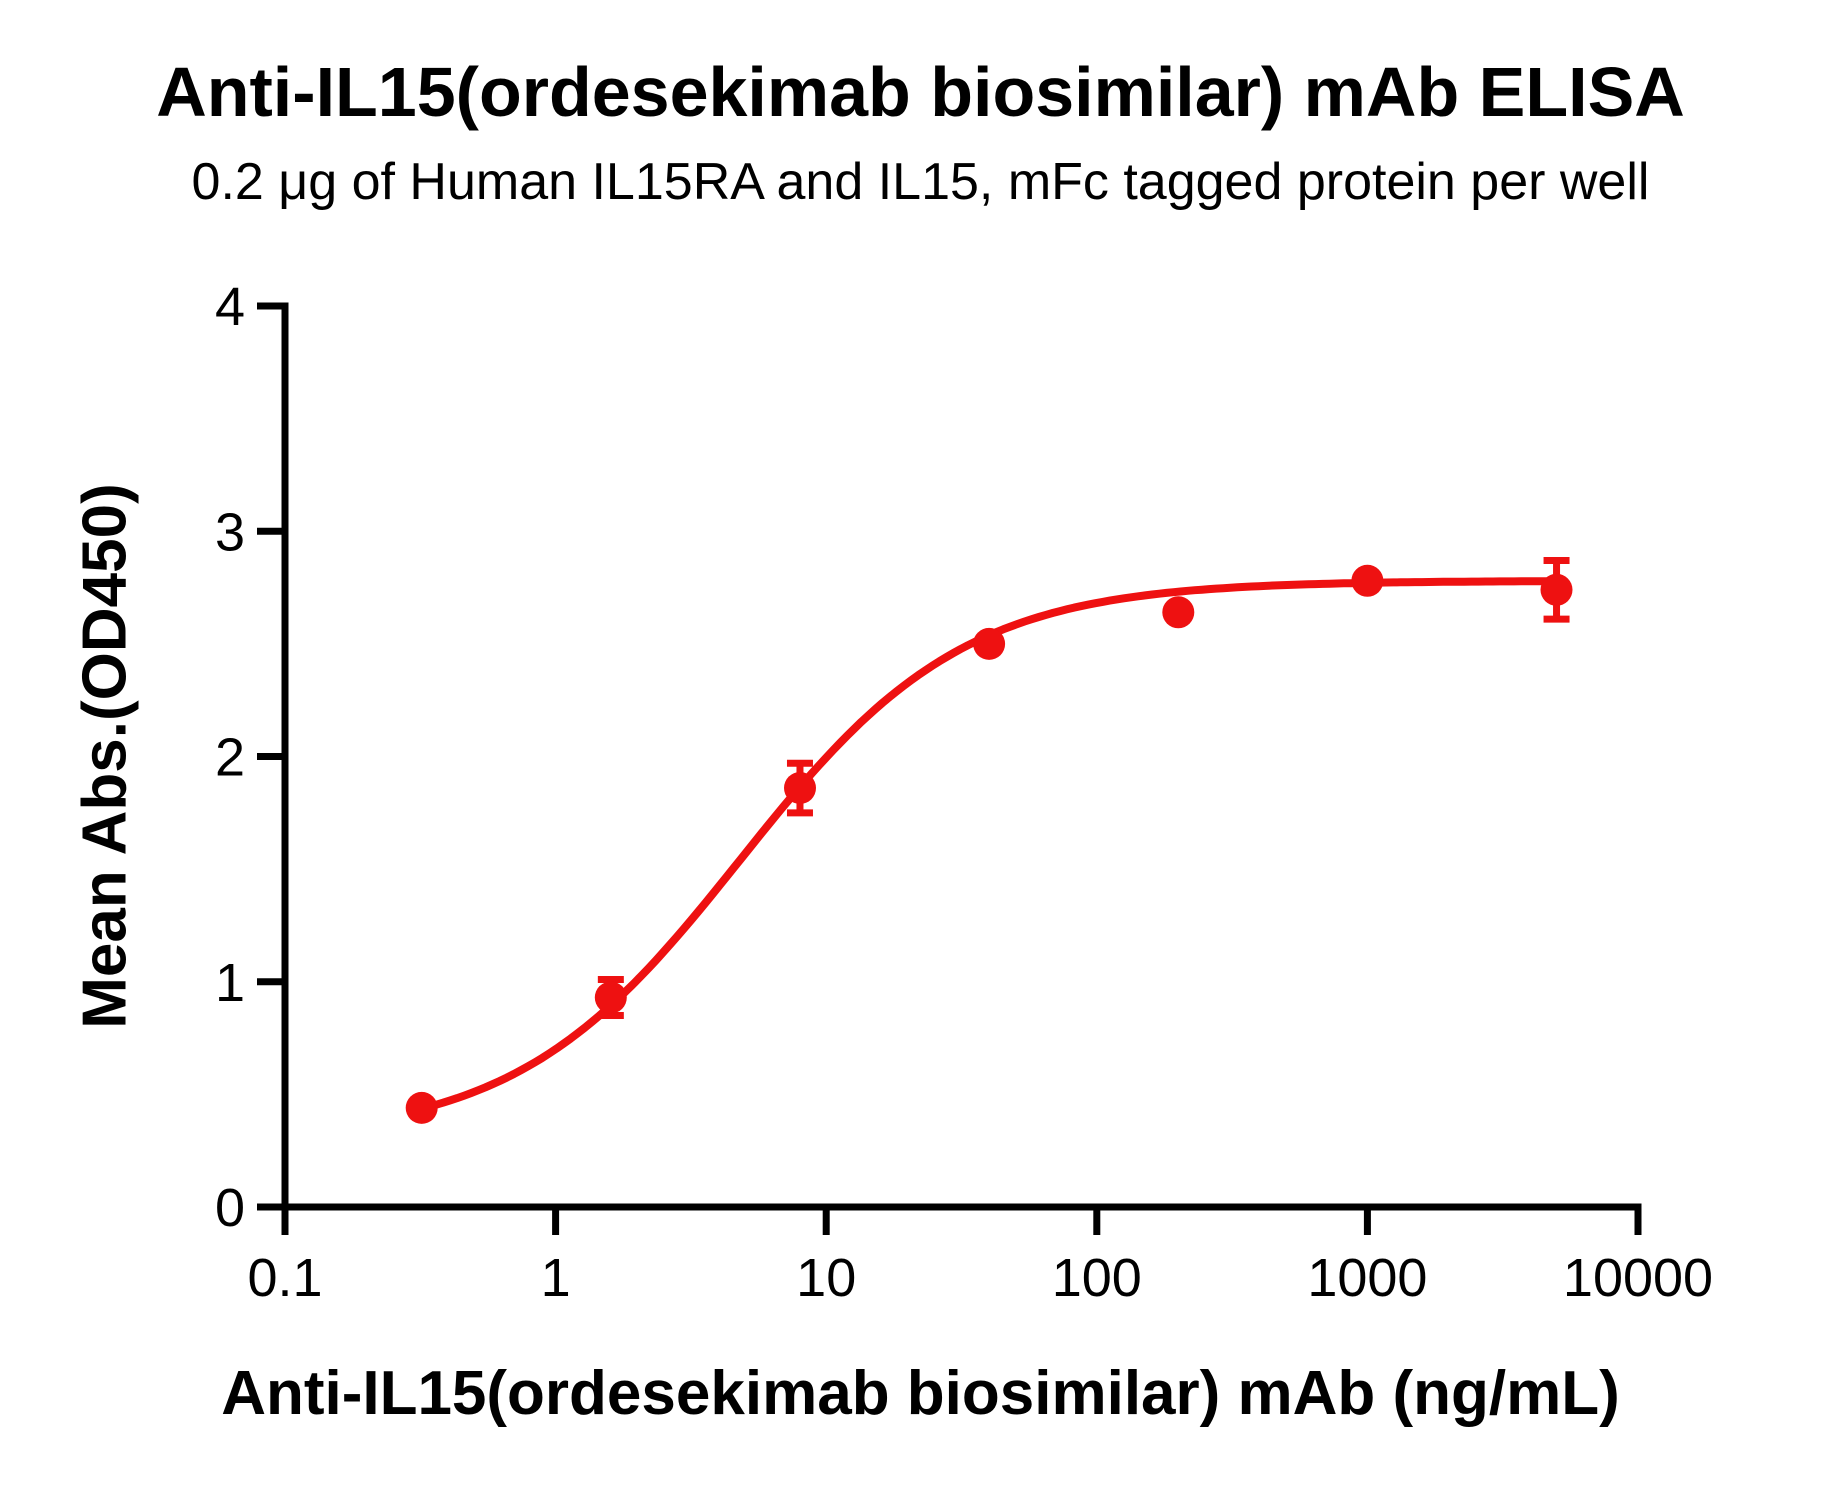 The height and width of the screenshot is (1495, 1841). I want to click on x-tick-label: 0.1, so click(284, 1278).